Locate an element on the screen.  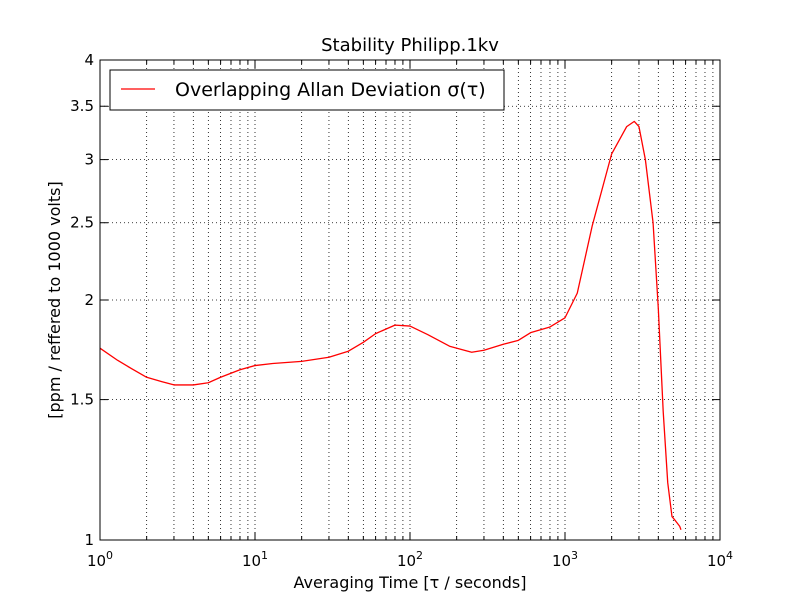
y-axis-label: [ppm / reffered to 1000 volts] is located at coordinates (54, 299).